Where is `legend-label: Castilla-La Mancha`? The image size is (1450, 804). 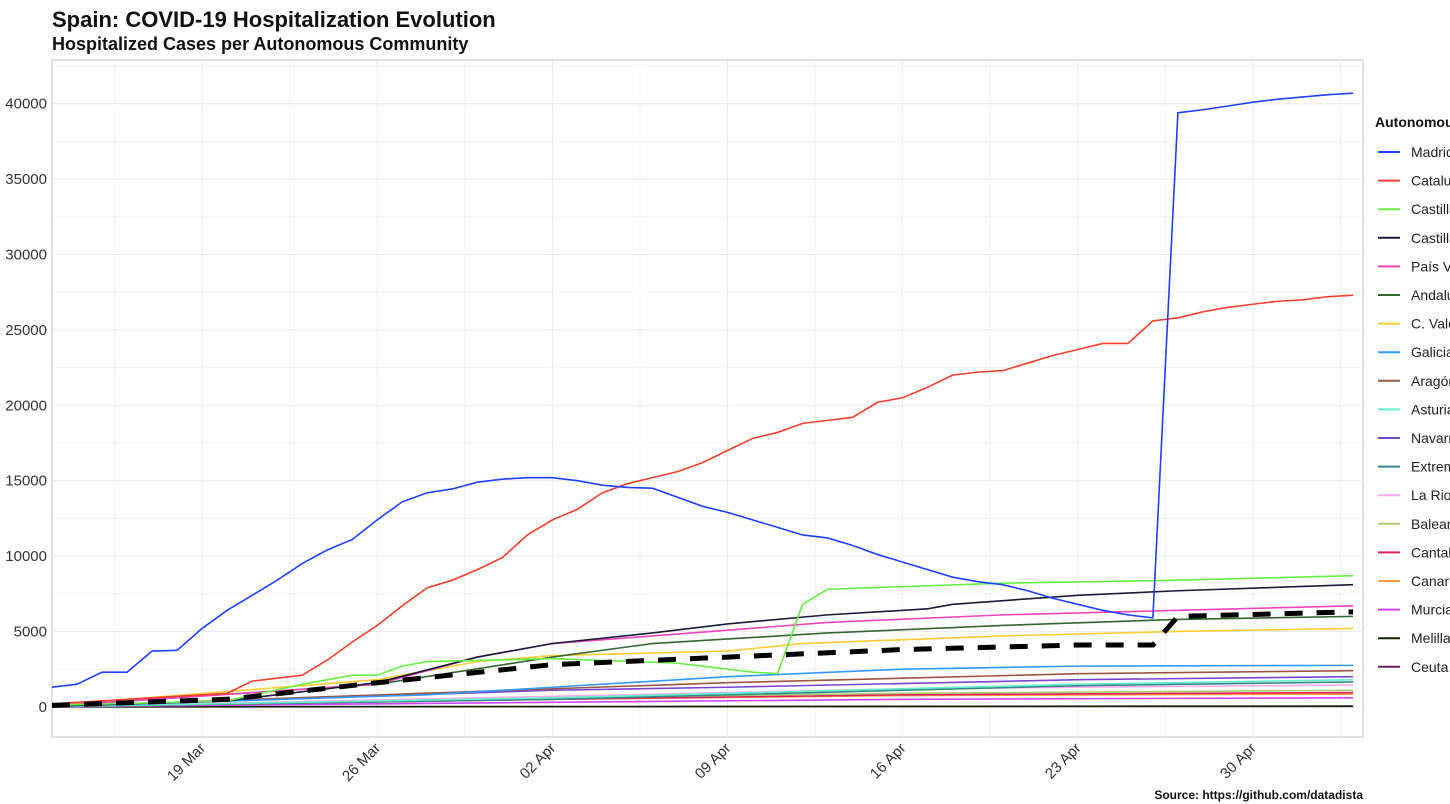
legend-label: Castilla-La Mancha is located at coordinates (1430, 209).